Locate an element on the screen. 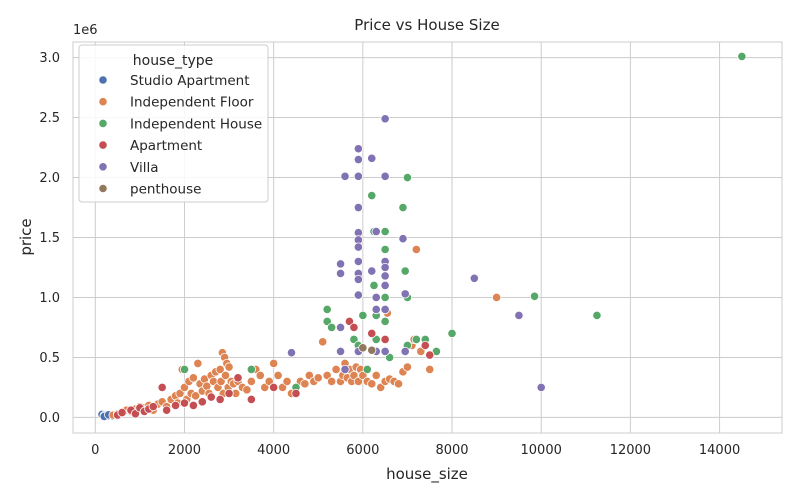 This screenshot has width=800, height=500. x-tick-label: 10000 is located at coordinates (541, 450).